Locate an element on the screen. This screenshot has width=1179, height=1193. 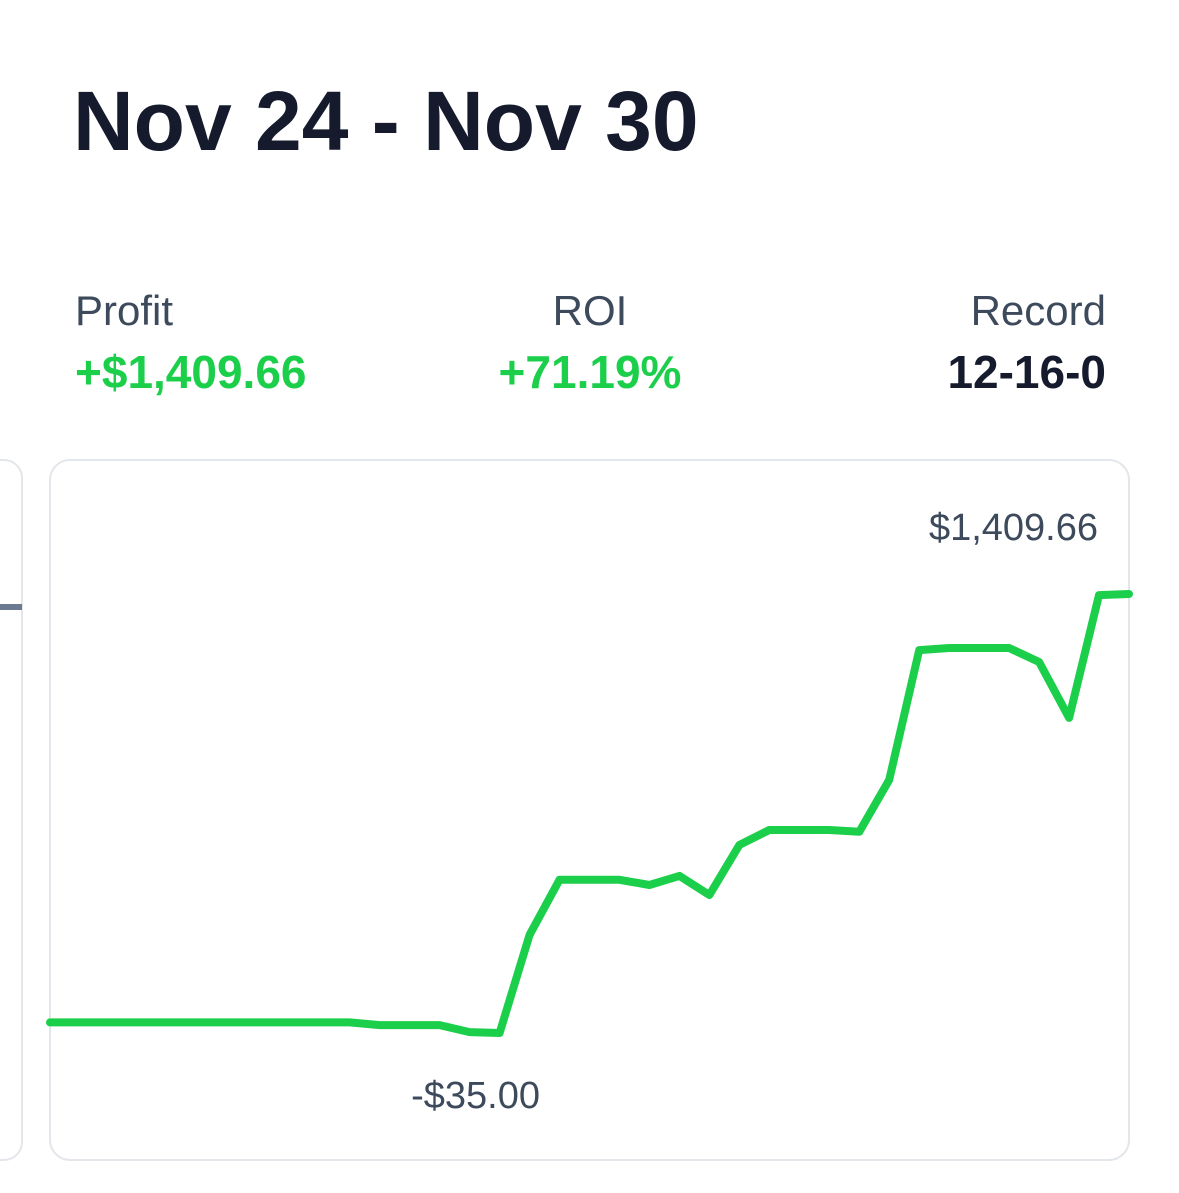
stat-value: +71.19% is located at coordinates (590, 372).